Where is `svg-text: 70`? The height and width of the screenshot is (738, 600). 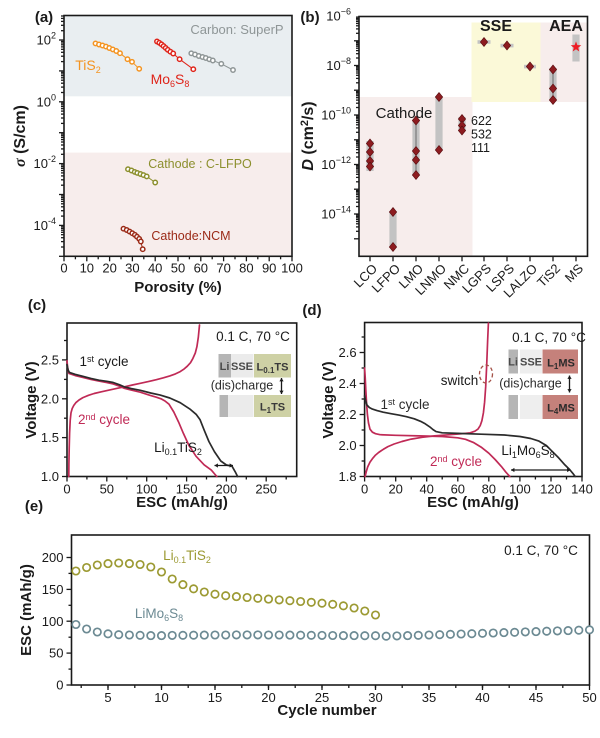 svg-text: 70 is located at coordinates (223, 267).